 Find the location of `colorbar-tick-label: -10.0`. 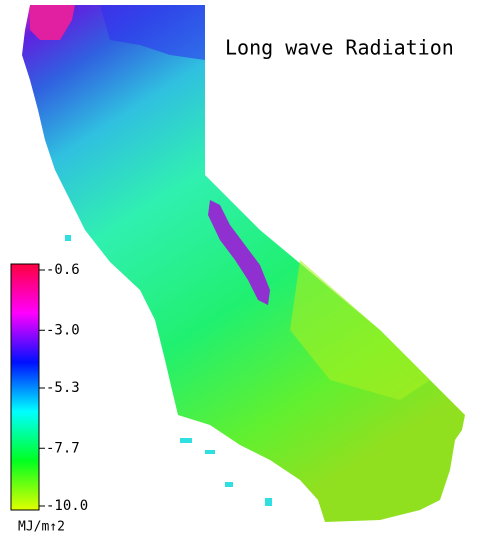

colorbar-tick-label: -10.0 is located at coordinates (67, 506).